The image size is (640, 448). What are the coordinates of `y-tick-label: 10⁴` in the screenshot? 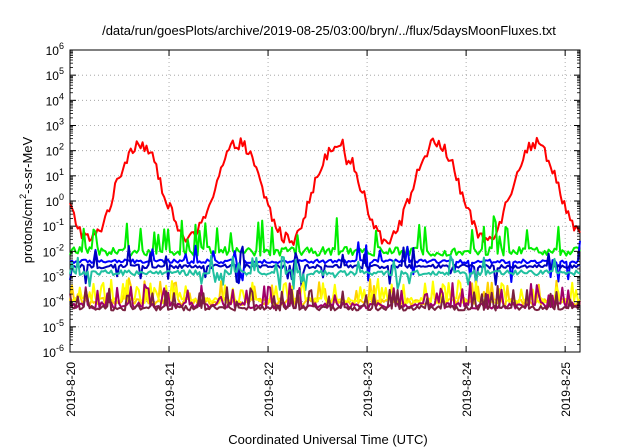 It's located at (55, 99).